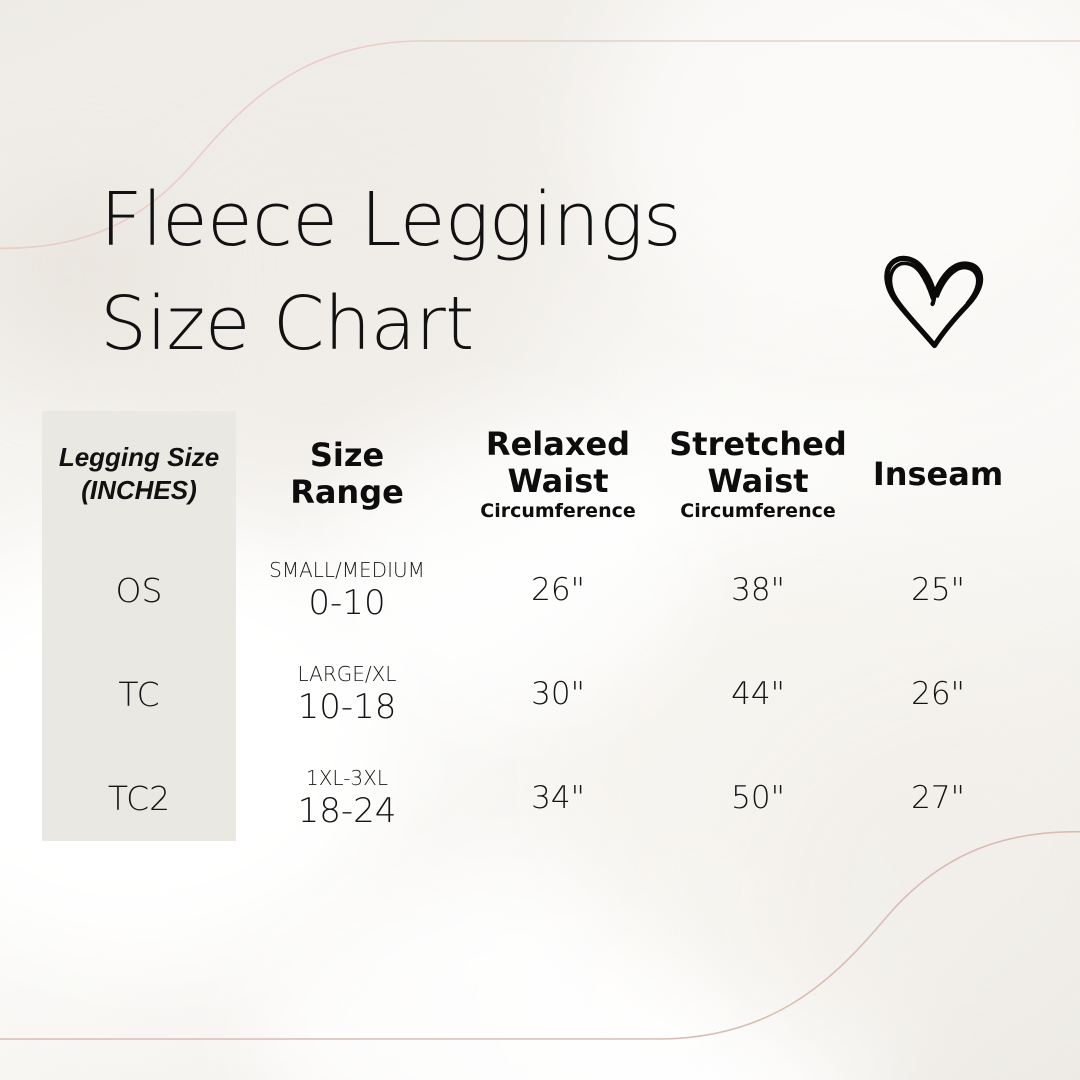 This screenshot has height=1080, width=1080. What do you see at coordinates (530, 798) in the screenshot?
I see `table-row: TC2 1XL-3XL 18-24 34" 50" 27"` at bounding box center [530, 798].